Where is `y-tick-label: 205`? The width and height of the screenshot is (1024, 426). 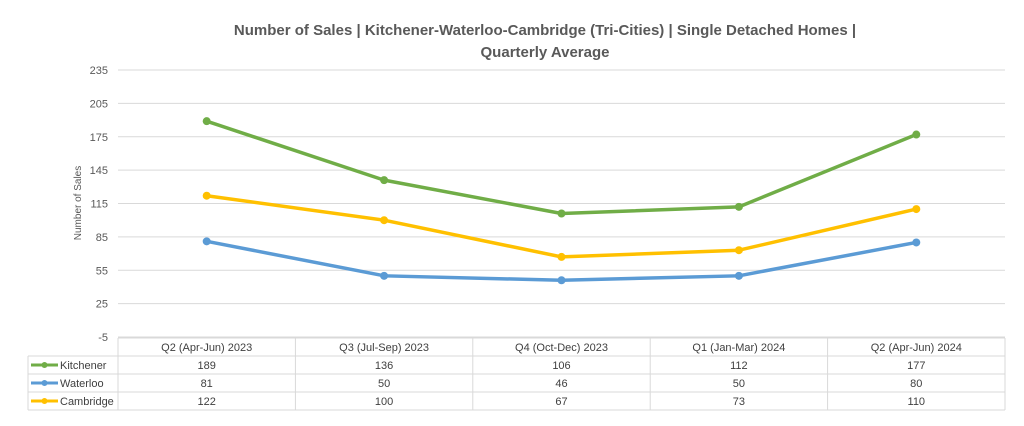 y-tick-label: 205 is located at coordinates (99, 104).